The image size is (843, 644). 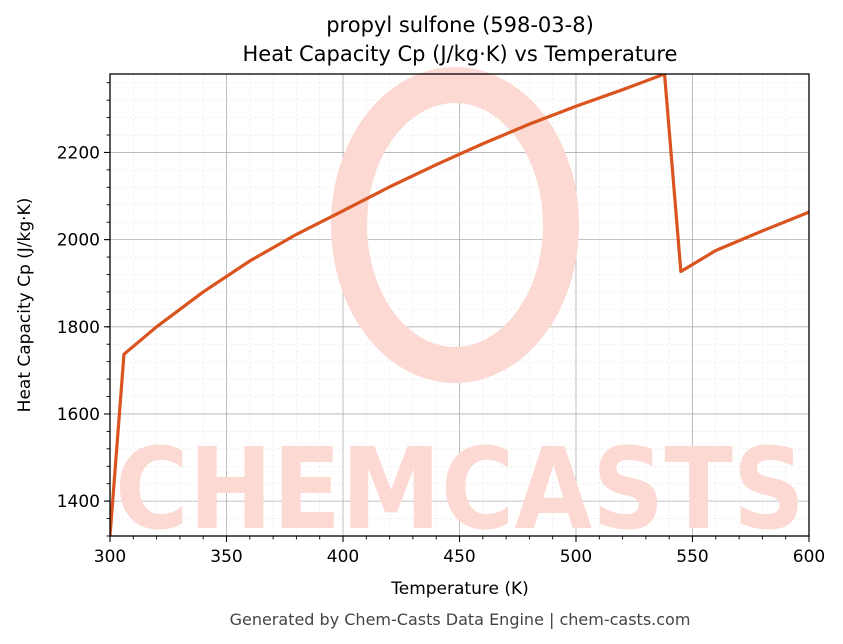 What do you see at coordinates (455, 225) in the screenshot?
I see `watermark-logo-ring` at bounding box center [455, 225].